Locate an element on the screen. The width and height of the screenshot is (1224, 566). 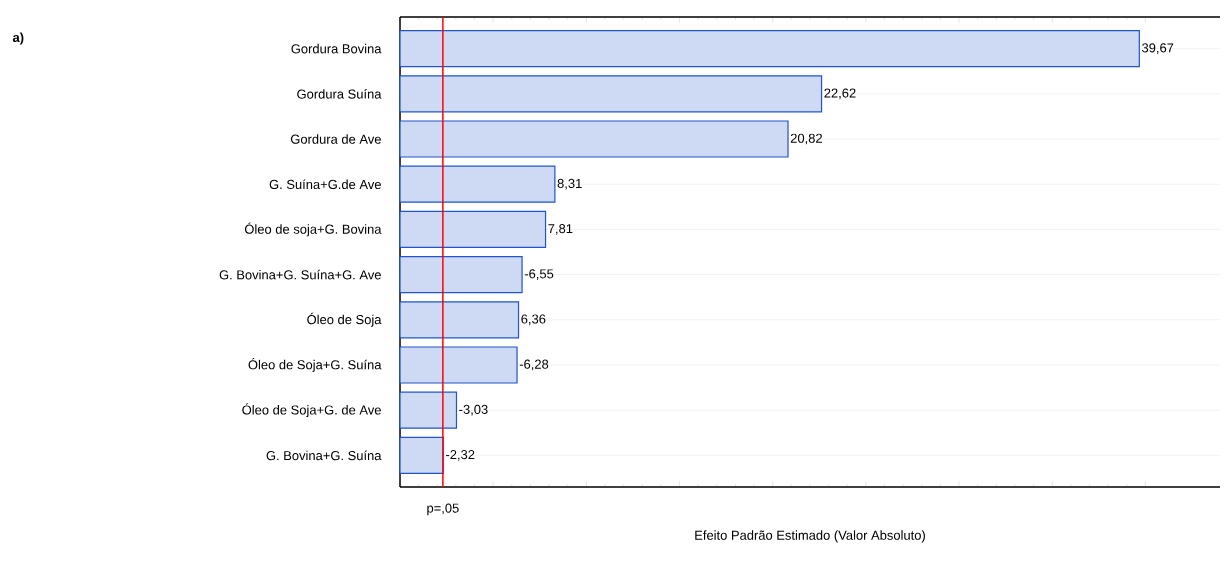
data-label: 20,82 is located at coordinates (806, 139).